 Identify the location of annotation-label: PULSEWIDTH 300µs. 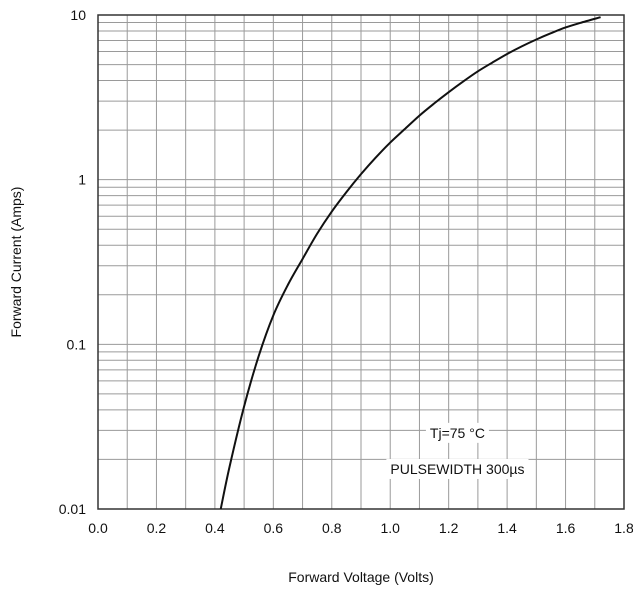
(457, 469).